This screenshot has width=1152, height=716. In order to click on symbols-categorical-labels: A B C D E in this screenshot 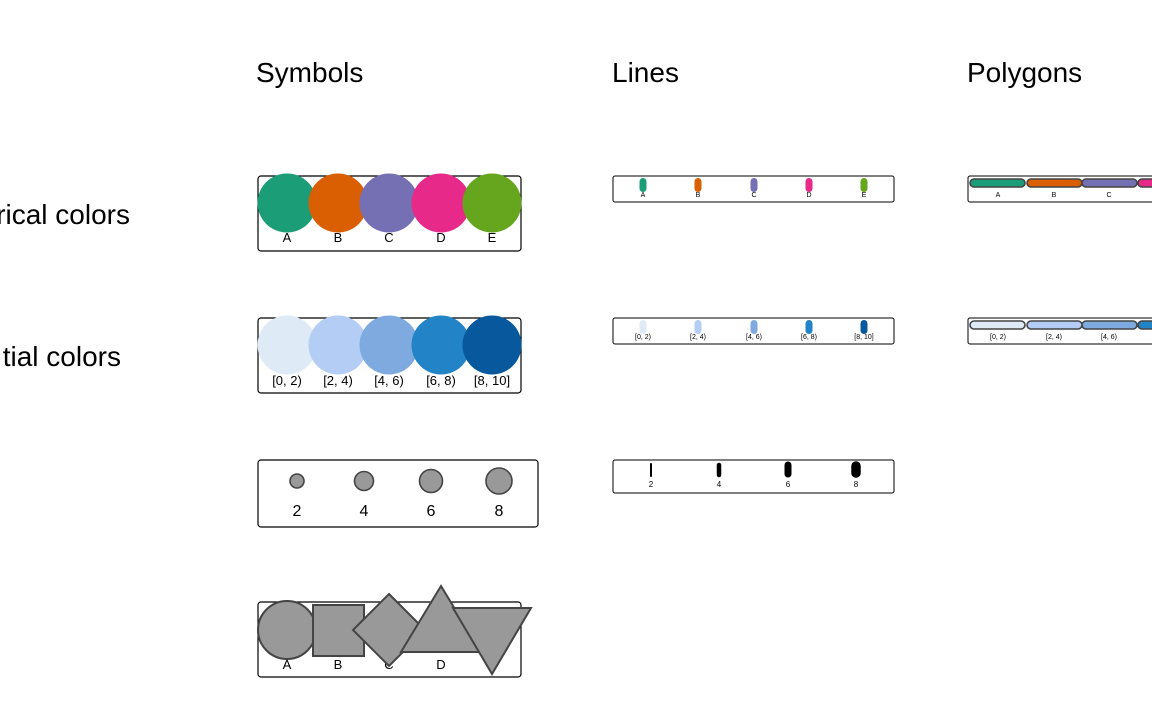, I will do `click(390, 237)`.